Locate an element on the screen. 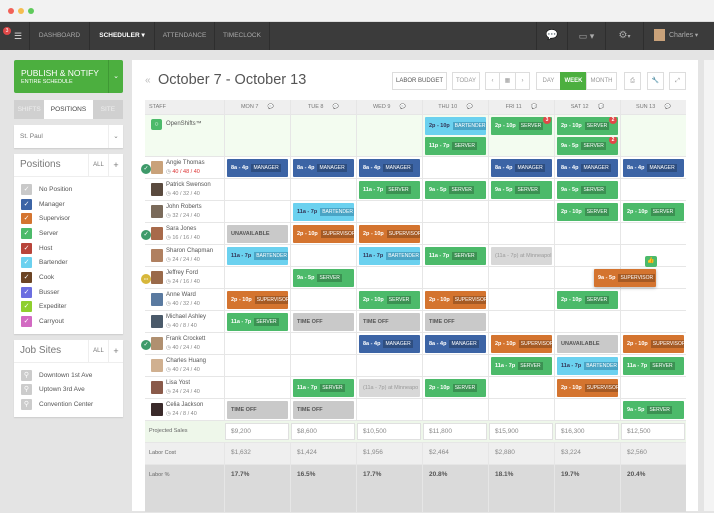 This screenshot has width=714, height=513. shift-block: 9a - 5p SERVER is located at coordinates (455, 190).